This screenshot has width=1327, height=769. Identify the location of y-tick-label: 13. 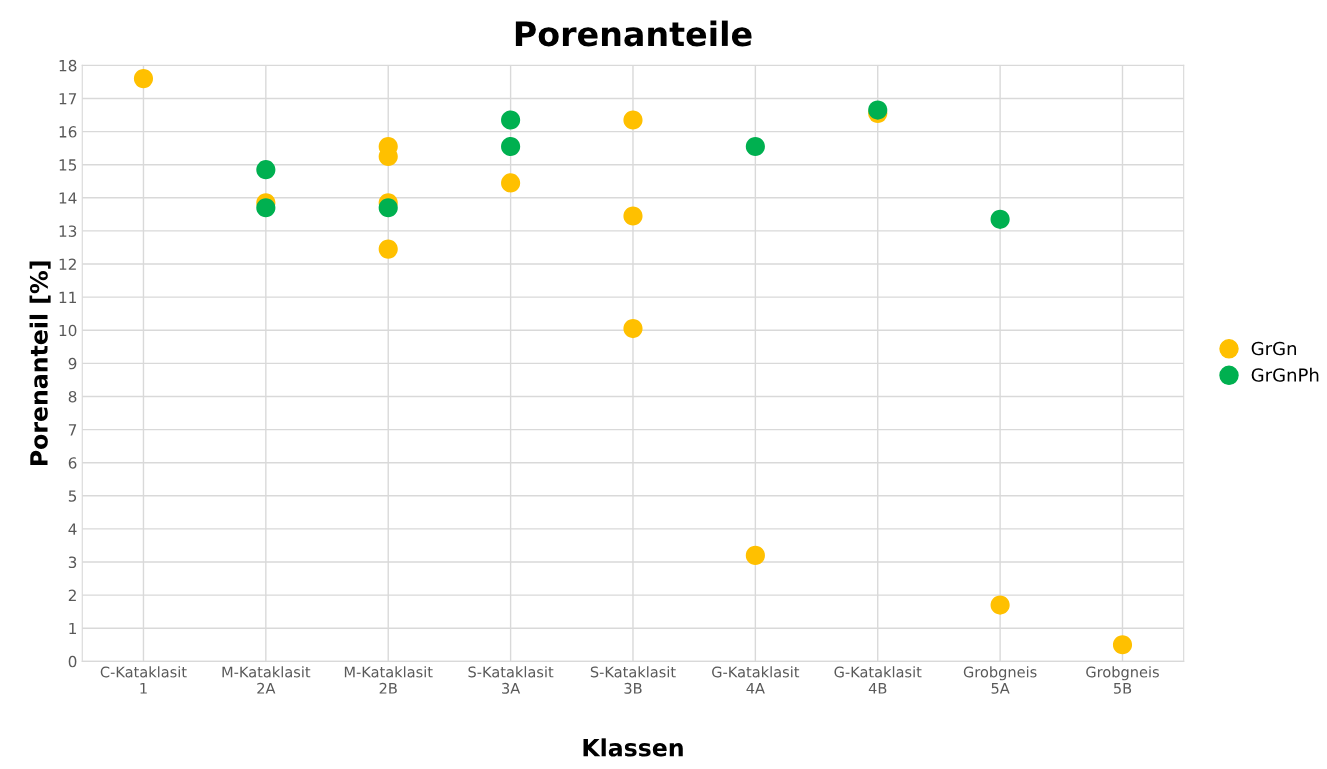
(68, 231).